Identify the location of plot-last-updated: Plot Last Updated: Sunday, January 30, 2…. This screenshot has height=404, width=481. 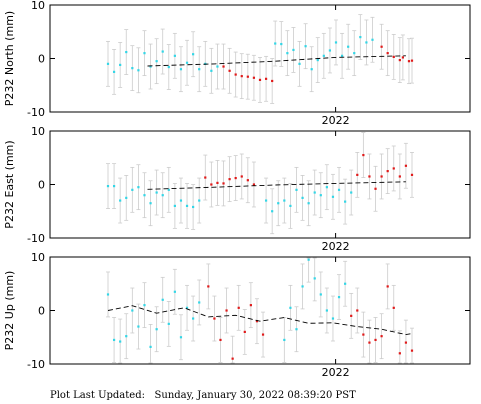
(203, 395).